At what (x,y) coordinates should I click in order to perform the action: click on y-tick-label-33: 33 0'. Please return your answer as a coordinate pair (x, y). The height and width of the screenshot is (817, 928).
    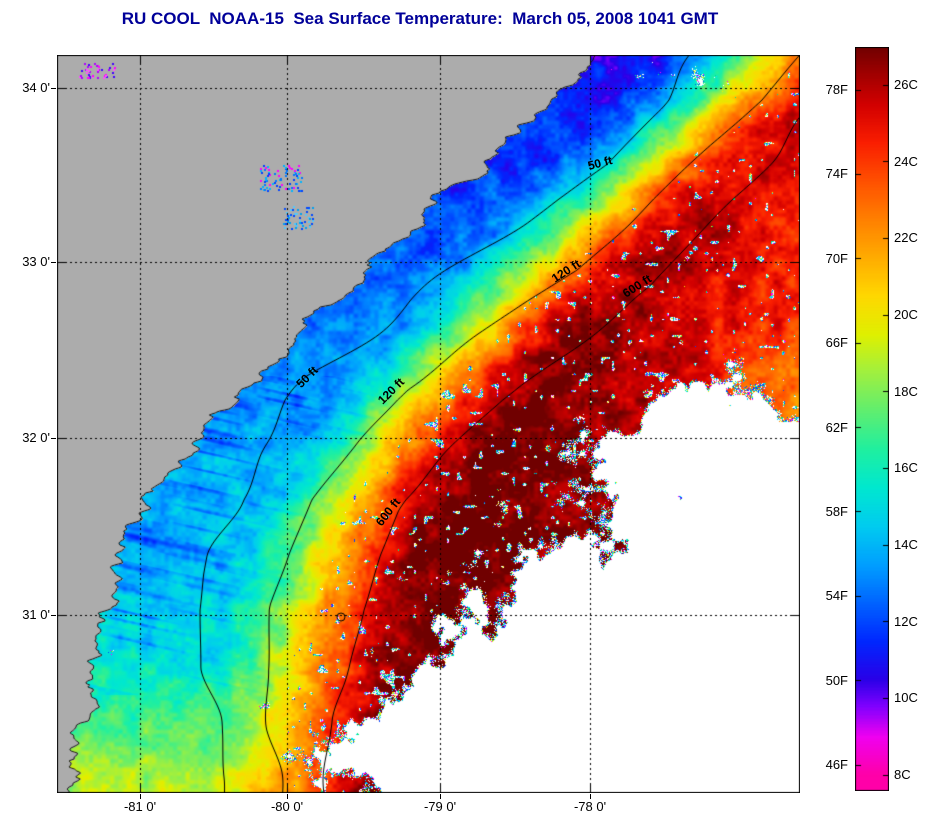
    Looking at the image, I should click on (36, 261).